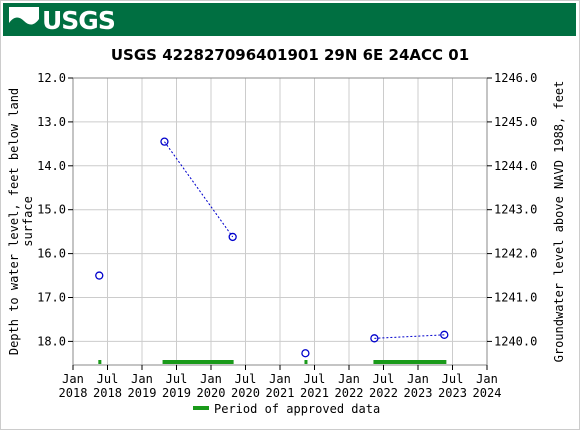  What do you see at coordinates (515, 254) in the screenshot?
I see `right-tick-label: 1242.0` at bounding box center [515, 254].